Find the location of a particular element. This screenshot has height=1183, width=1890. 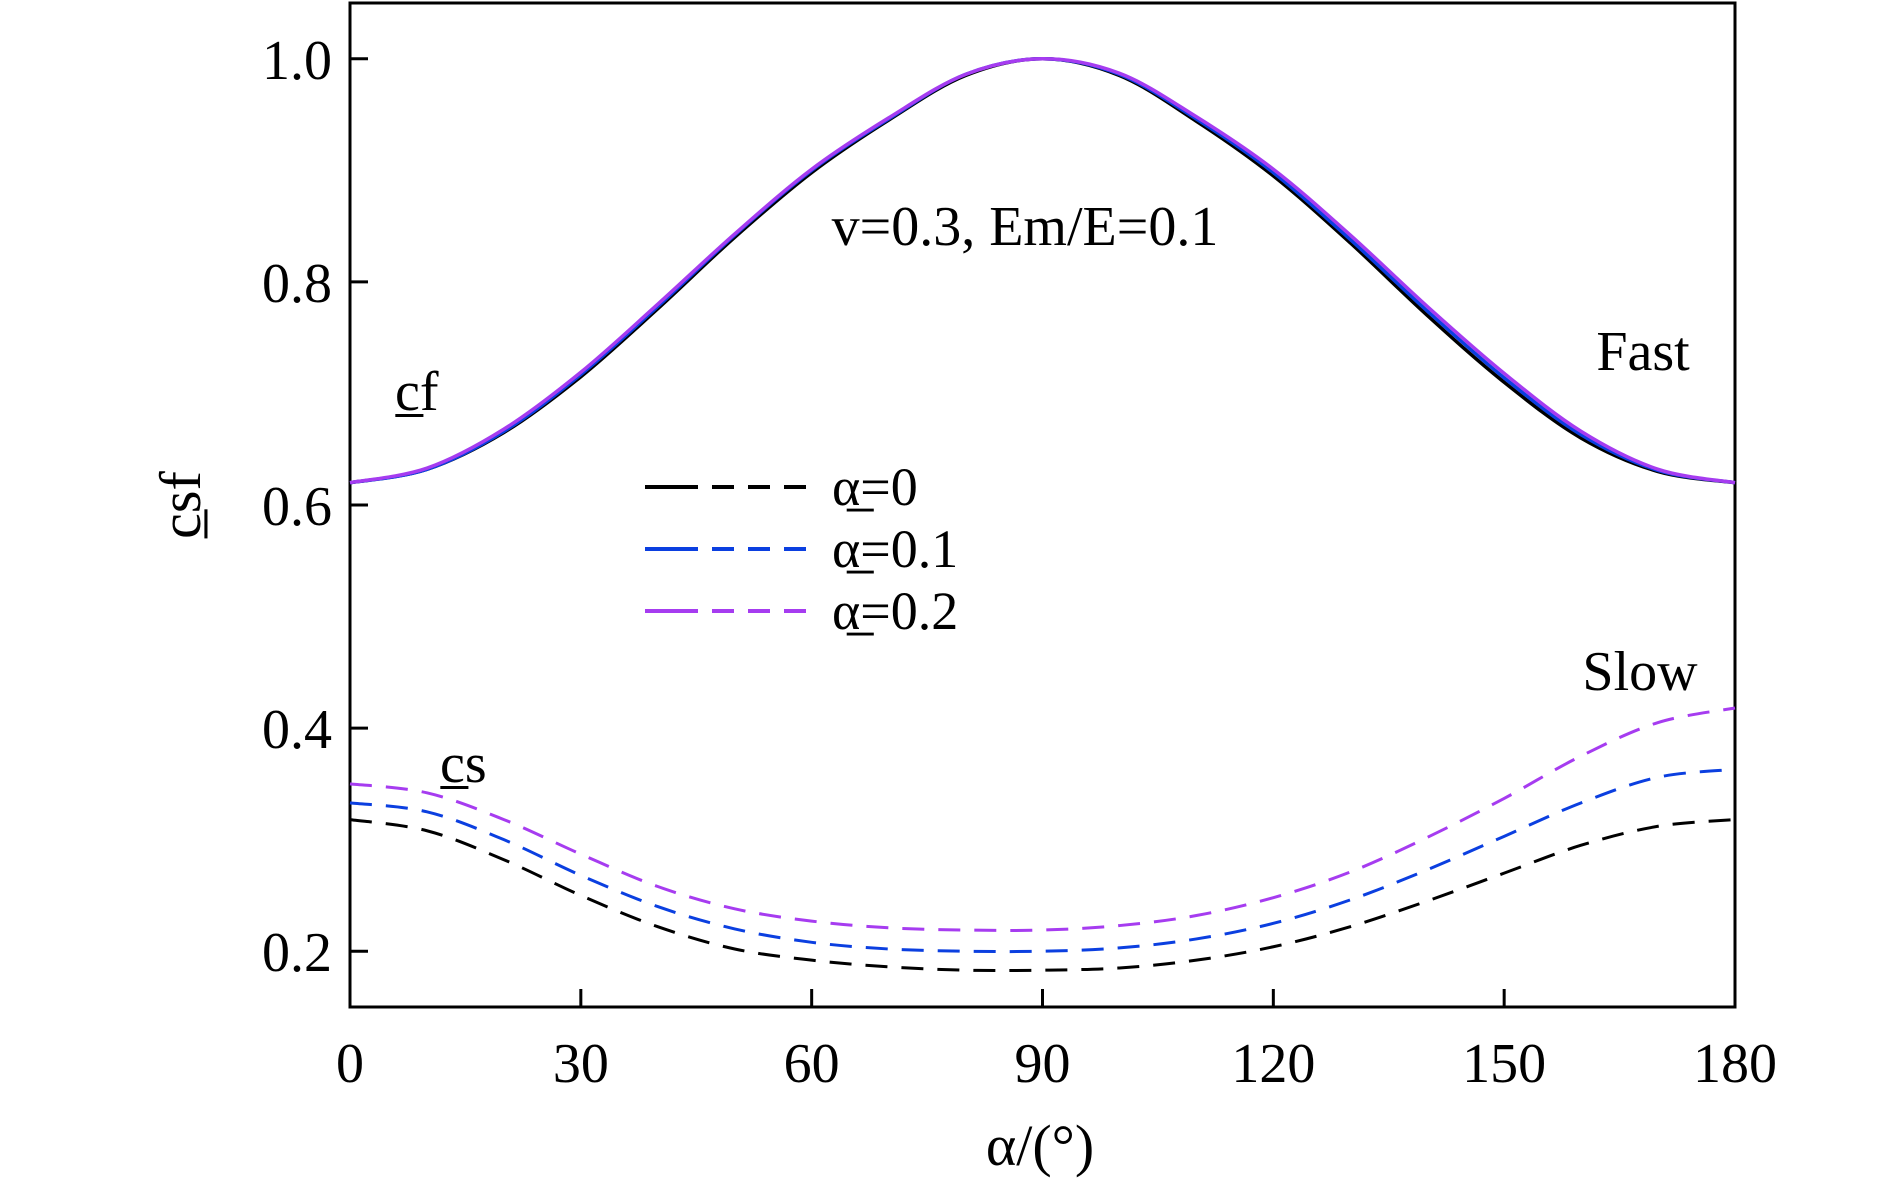

x-tick-label: 120 is located at coordinates (1273, 1064).